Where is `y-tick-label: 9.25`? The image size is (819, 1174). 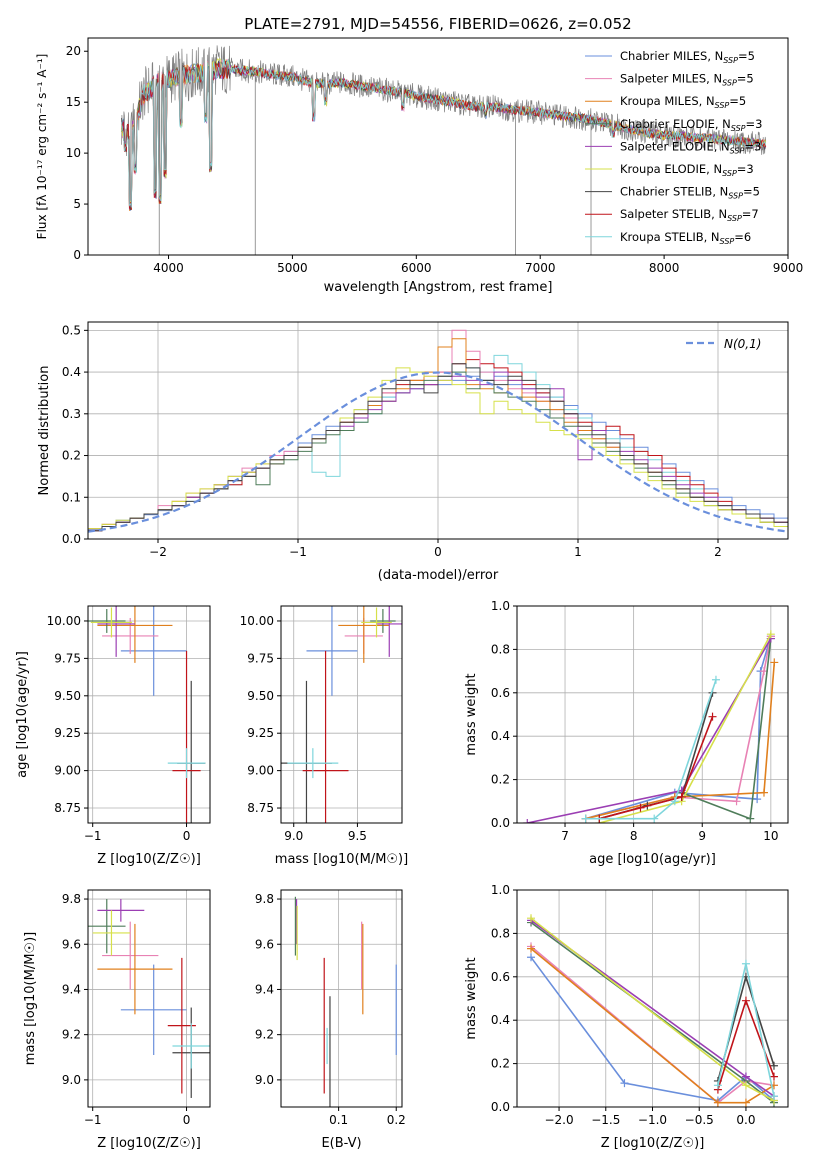 y-tick-label: 9.25 is located at coordinates (260, 733).